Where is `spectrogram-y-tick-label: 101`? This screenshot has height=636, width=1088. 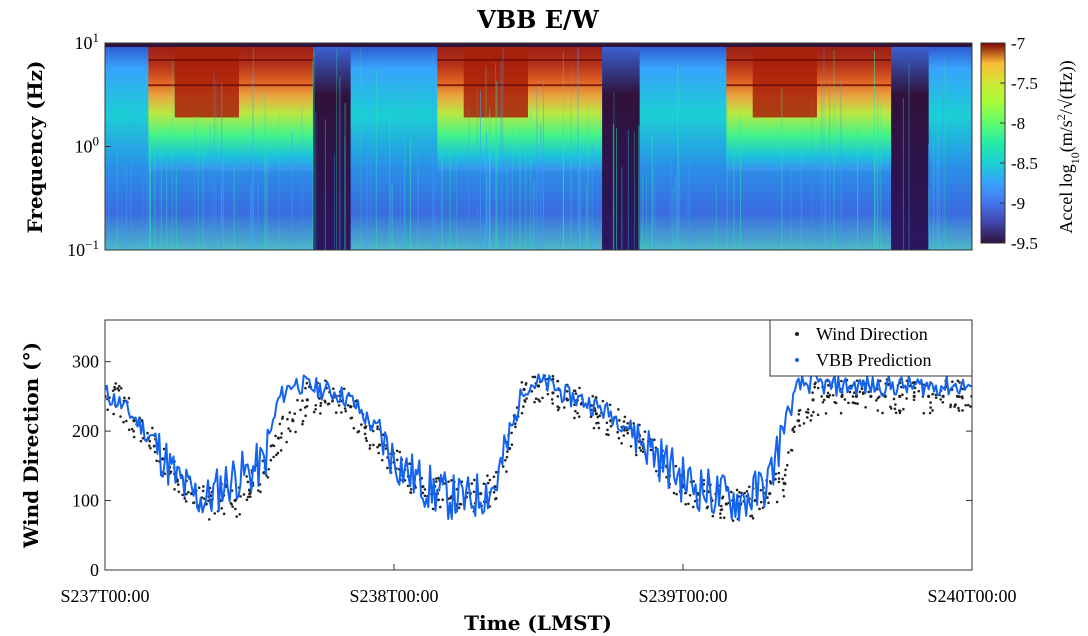 spectrogram-y-tick-label: 101 is located at coordinates (87, 42).